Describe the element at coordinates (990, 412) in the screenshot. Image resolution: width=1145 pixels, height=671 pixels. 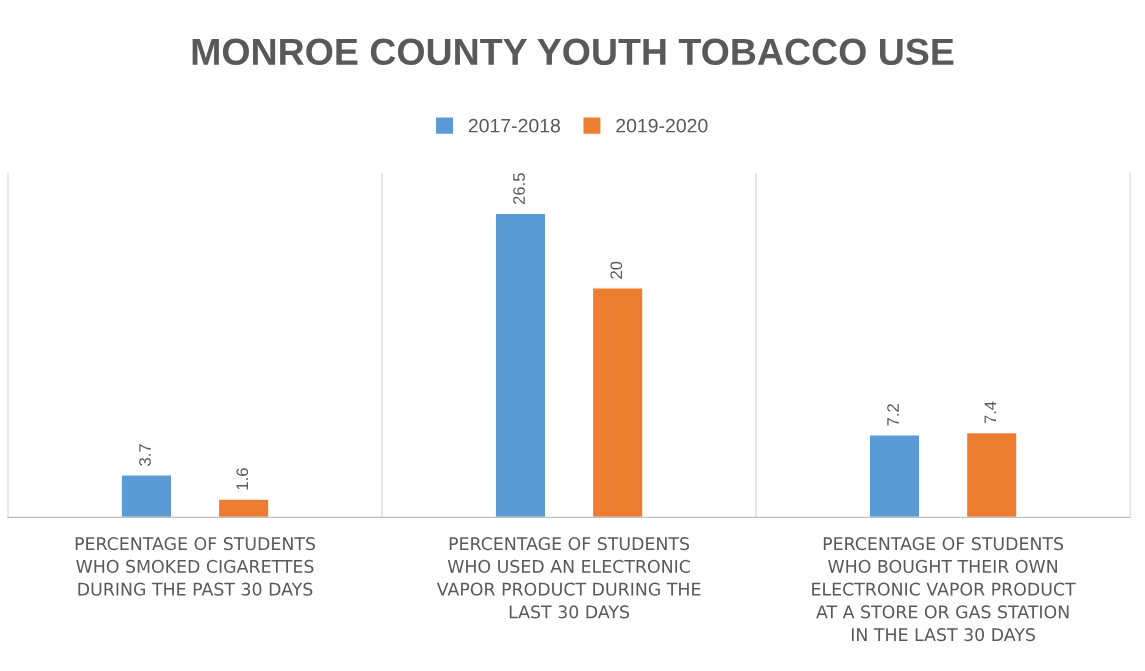
I see `data-label: 7.4` at that location.